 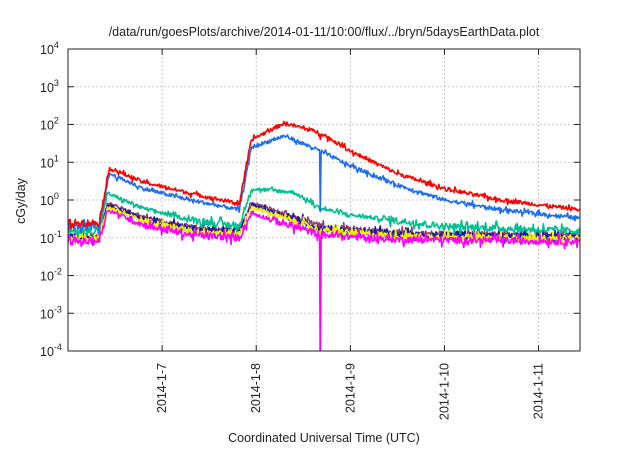 What do you see at coordinates (58, 347) in the screenshot?
I see `y-tick-exponent: -4` at bounding box center [58, 347].